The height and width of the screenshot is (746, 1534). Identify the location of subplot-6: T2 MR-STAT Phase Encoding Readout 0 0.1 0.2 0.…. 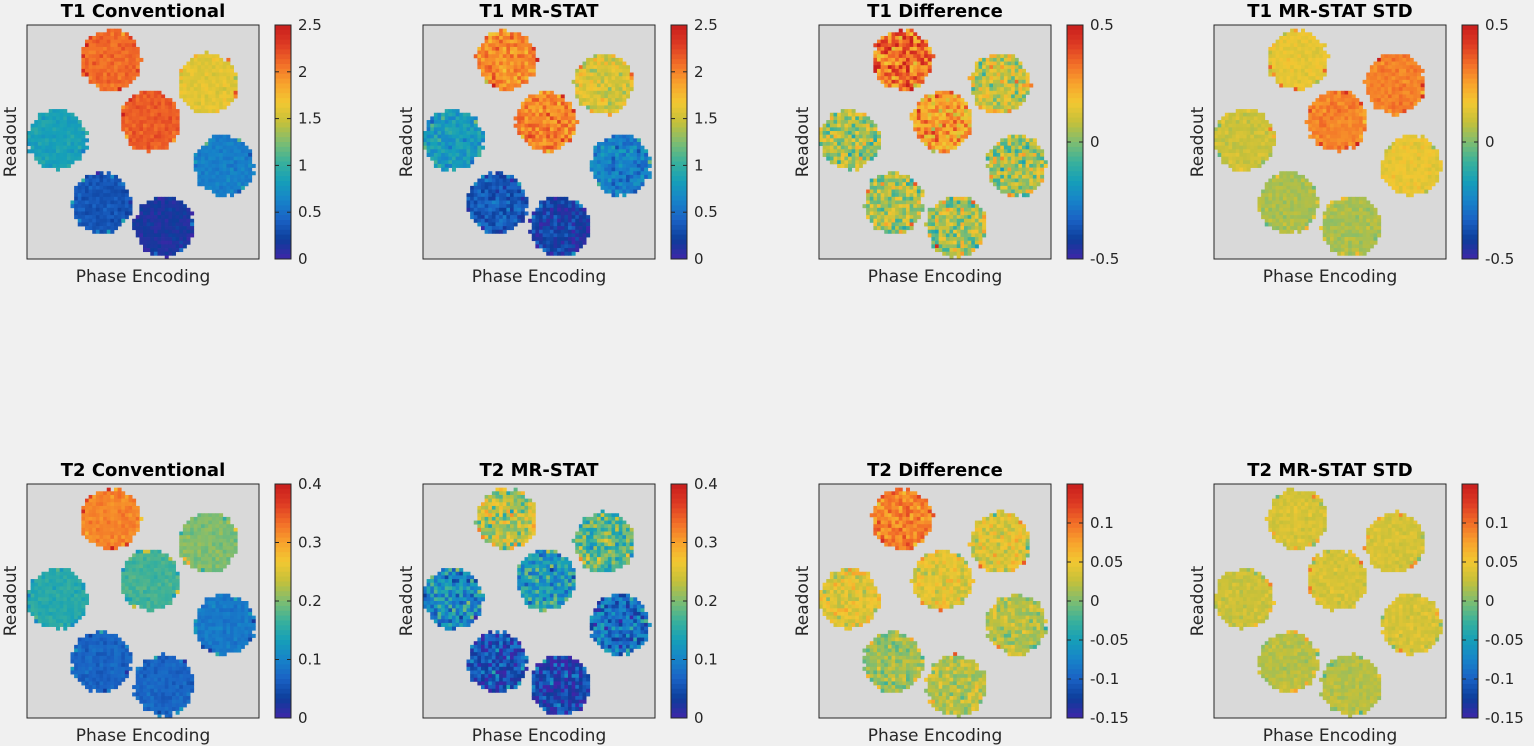
(557, 603).